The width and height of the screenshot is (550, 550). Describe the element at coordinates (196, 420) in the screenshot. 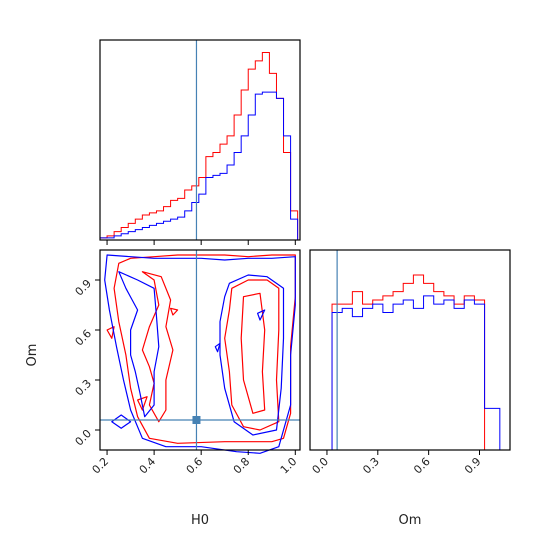

I see `truth-marker` at that location.